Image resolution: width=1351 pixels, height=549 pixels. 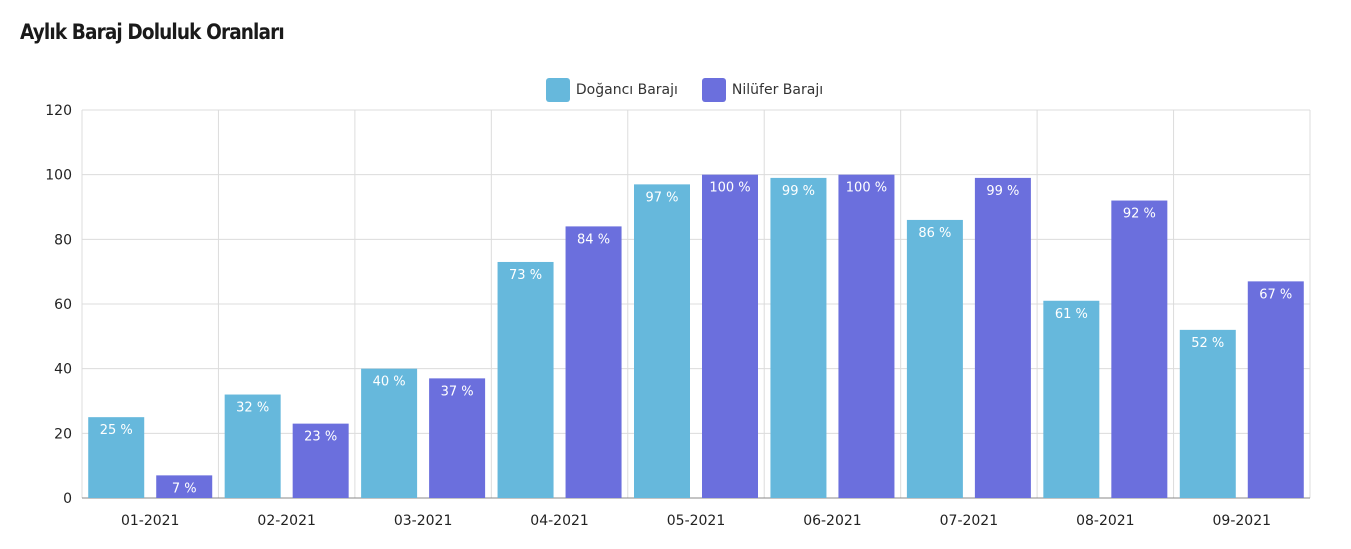 I want to click on x-tick-label: 08-2021, so click(x=1105, y=521).